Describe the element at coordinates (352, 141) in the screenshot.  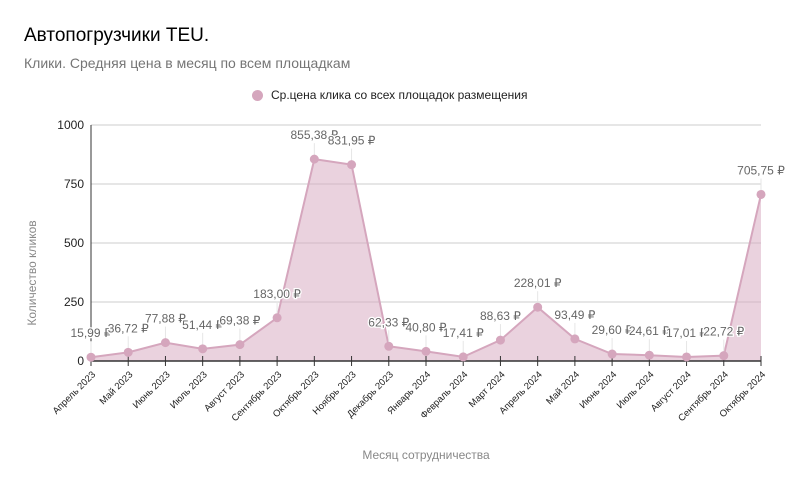
I see `data-label: 831,95 ₽` at that location.